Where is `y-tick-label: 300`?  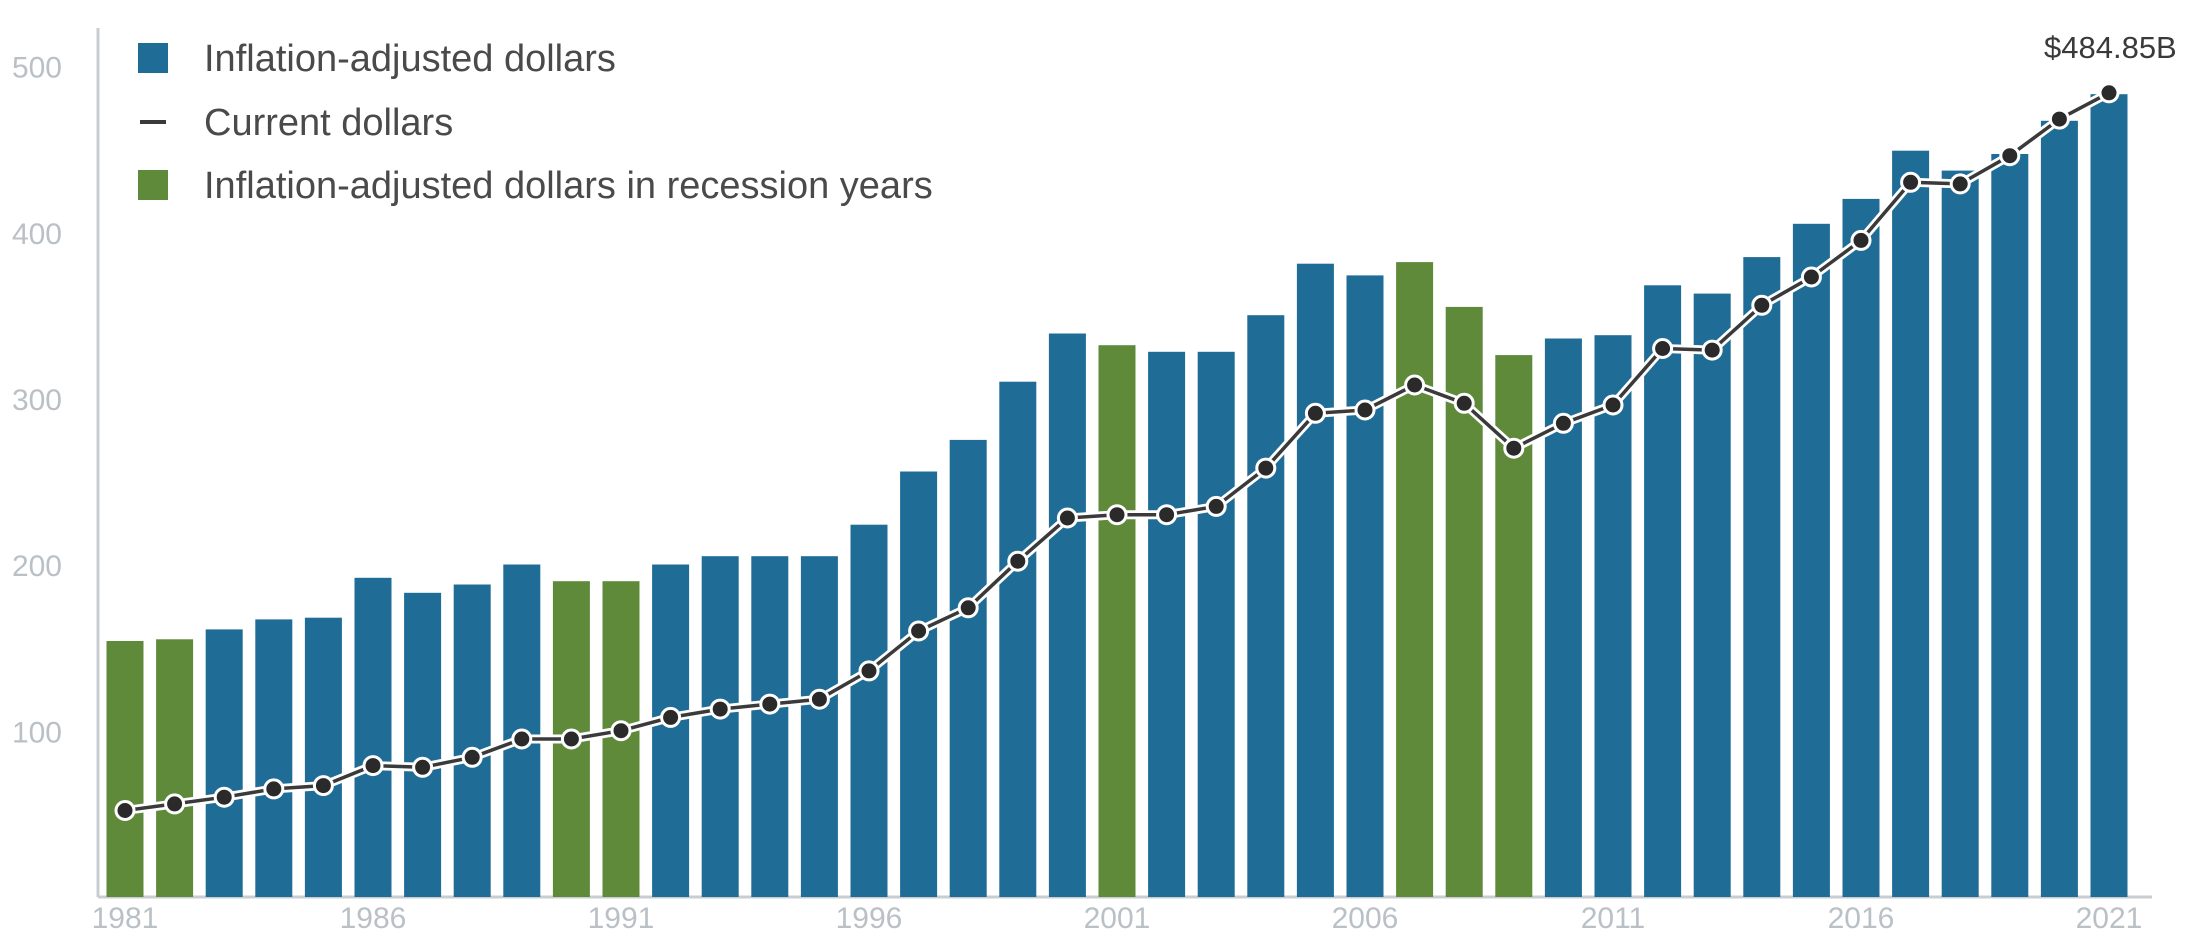 y-tick-label: 300 is located at coordinates (37, 400).